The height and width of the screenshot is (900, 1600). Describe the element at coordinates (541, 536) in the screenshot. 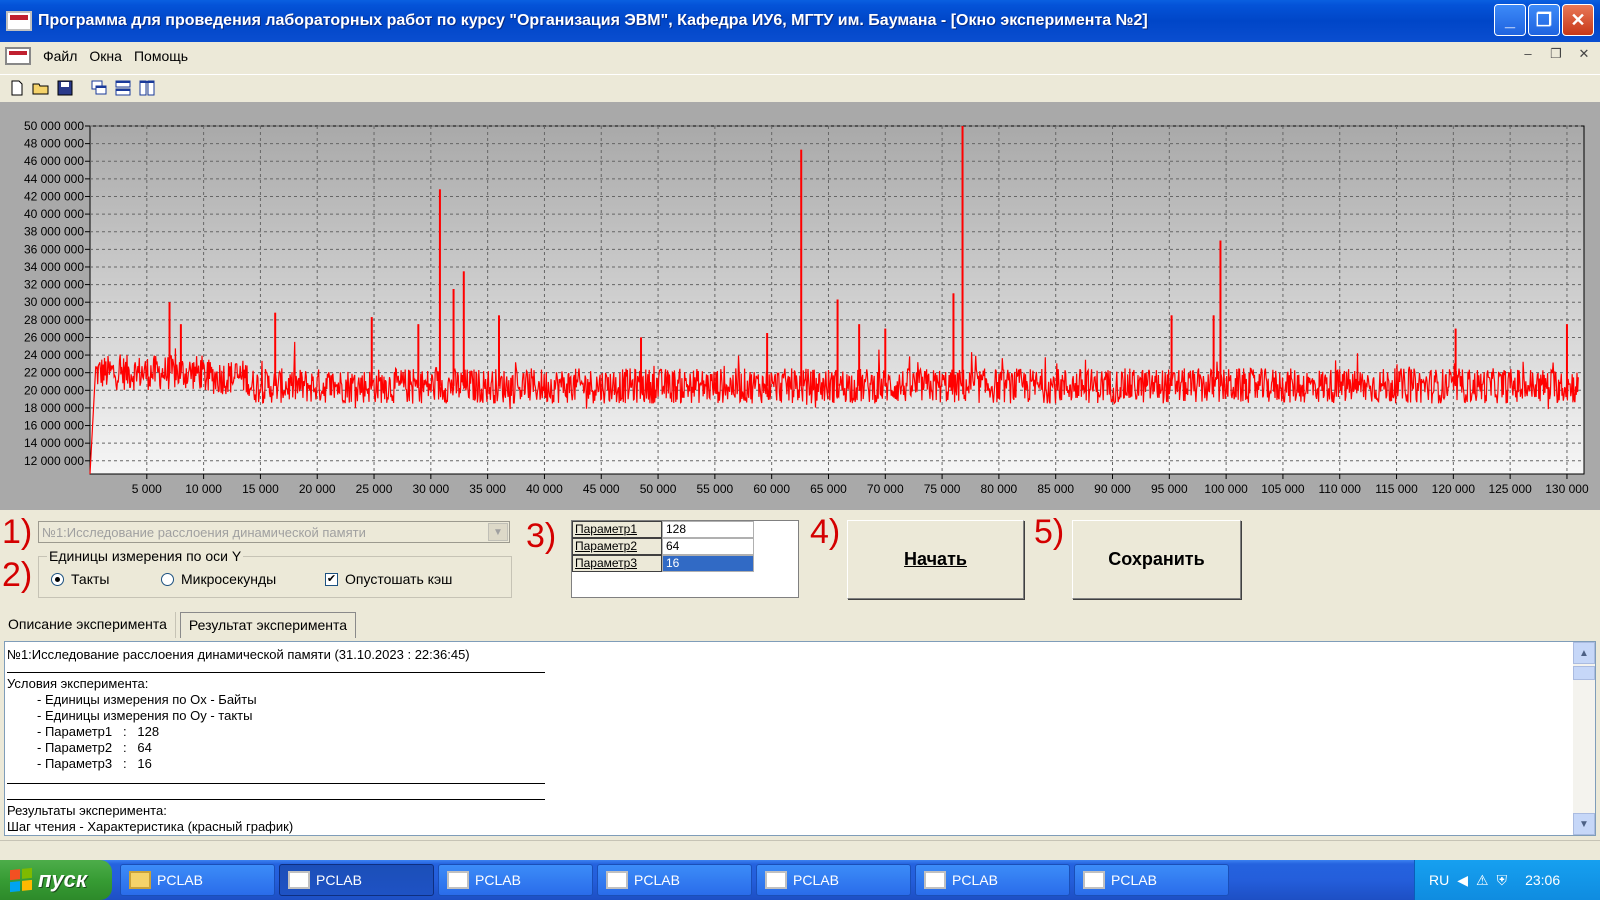

I see `label-3: 3)` at that location.